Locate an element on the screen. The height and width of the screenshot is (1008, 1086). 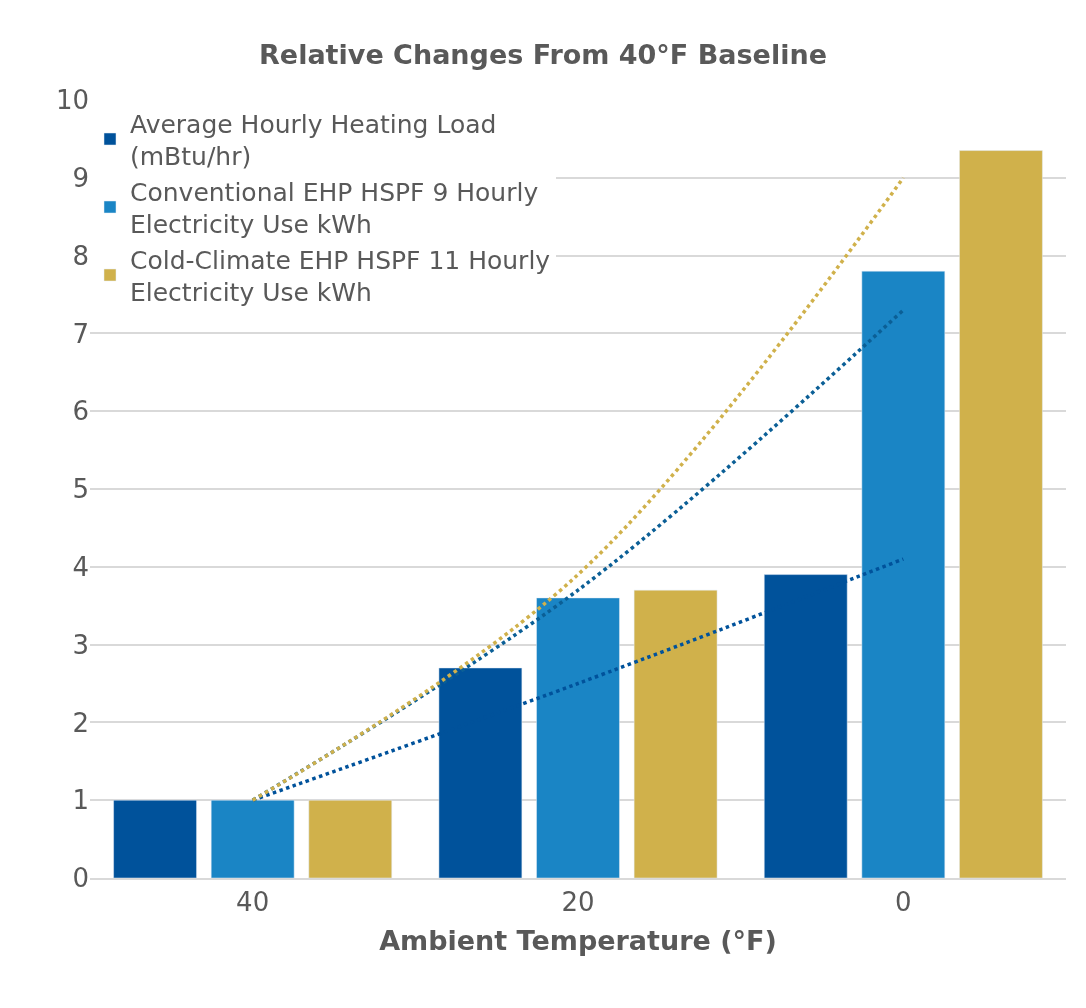
y-tick-label: 1 is located at coordinates (80, 800).